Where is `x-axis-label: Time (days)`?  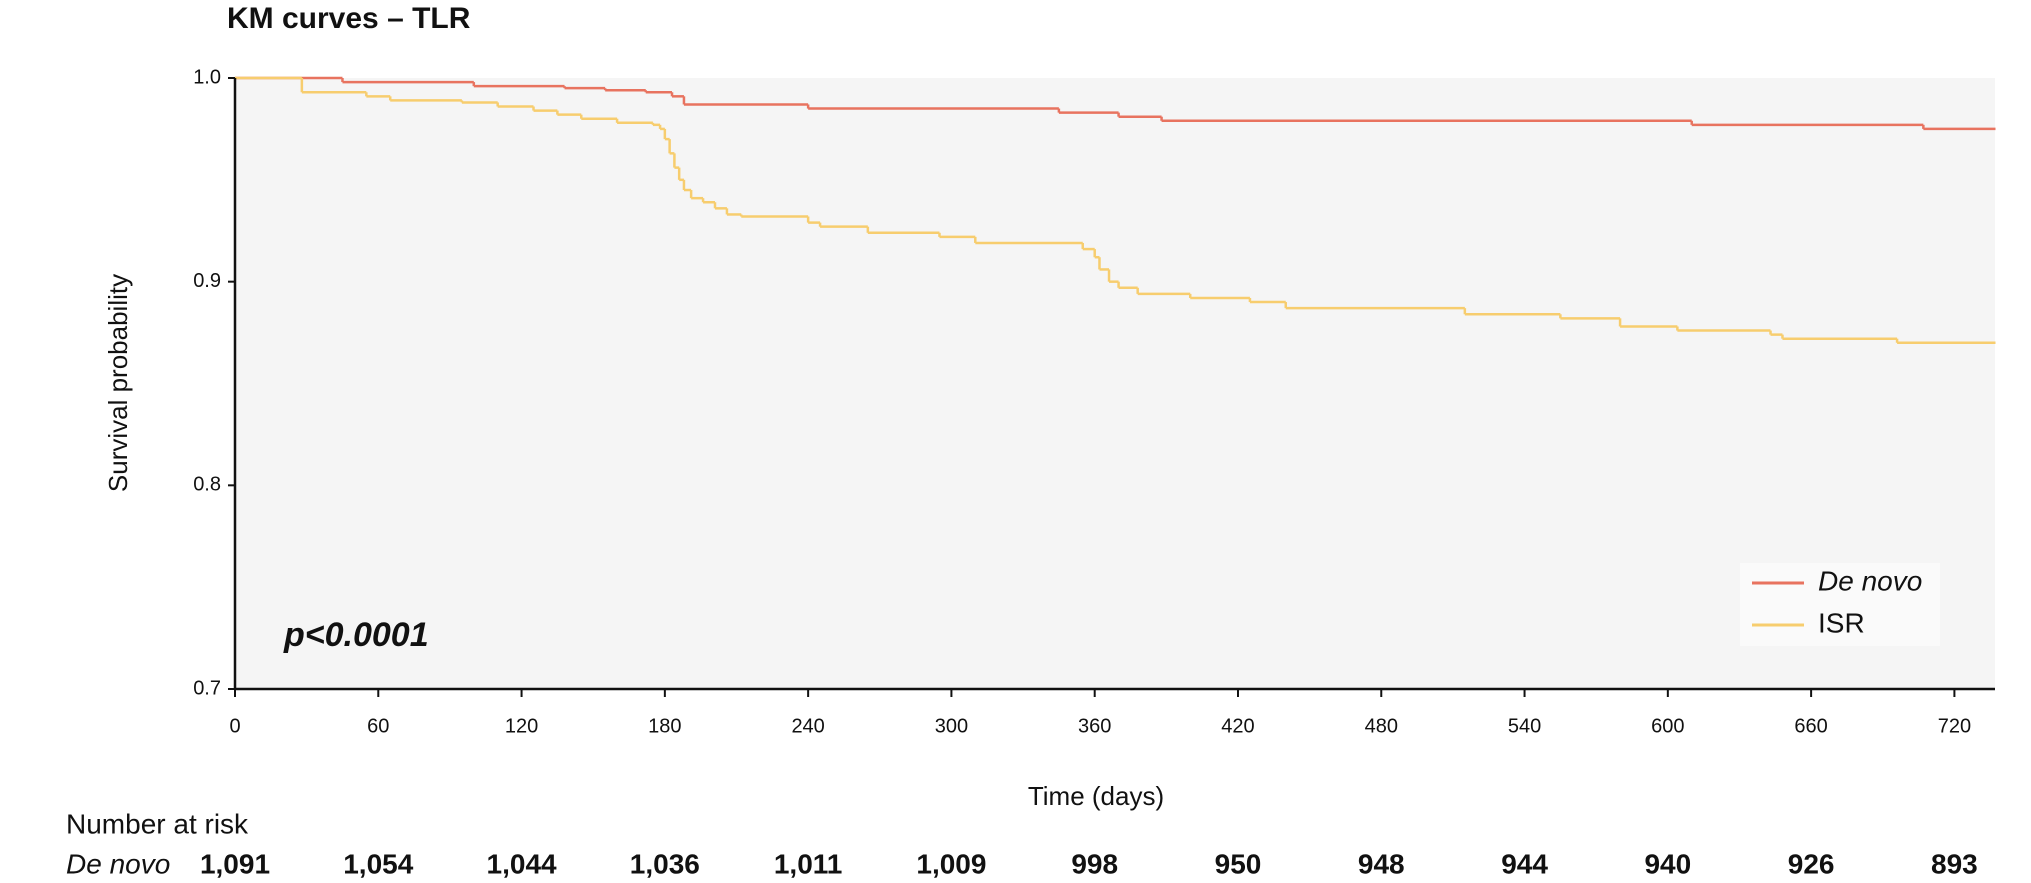 x-axis-label: Time (days) is located at coordinates (1096, 796).